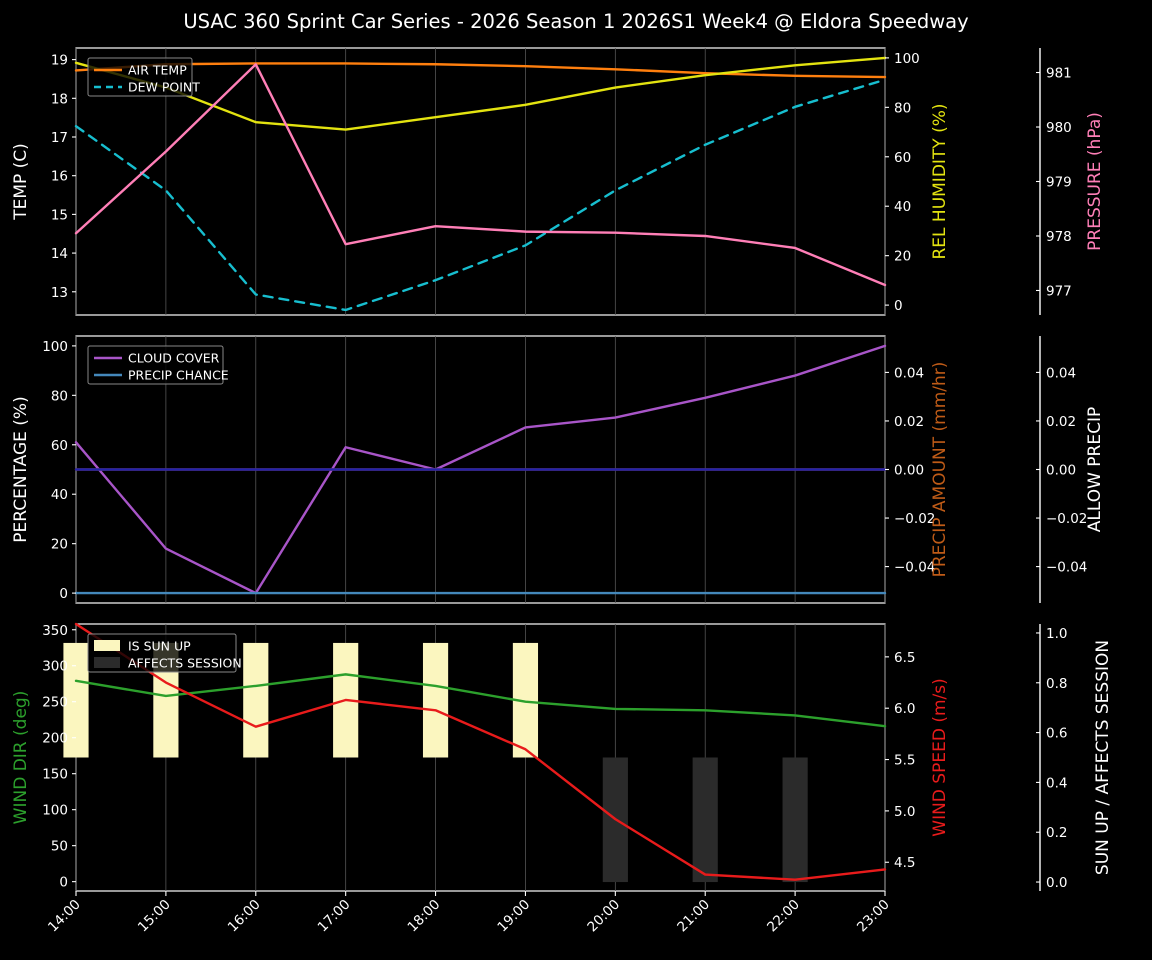 This screenshot has width=1152, height=960. I want to click on legend-label: AFFECTS SESSION, so click(185, 663).